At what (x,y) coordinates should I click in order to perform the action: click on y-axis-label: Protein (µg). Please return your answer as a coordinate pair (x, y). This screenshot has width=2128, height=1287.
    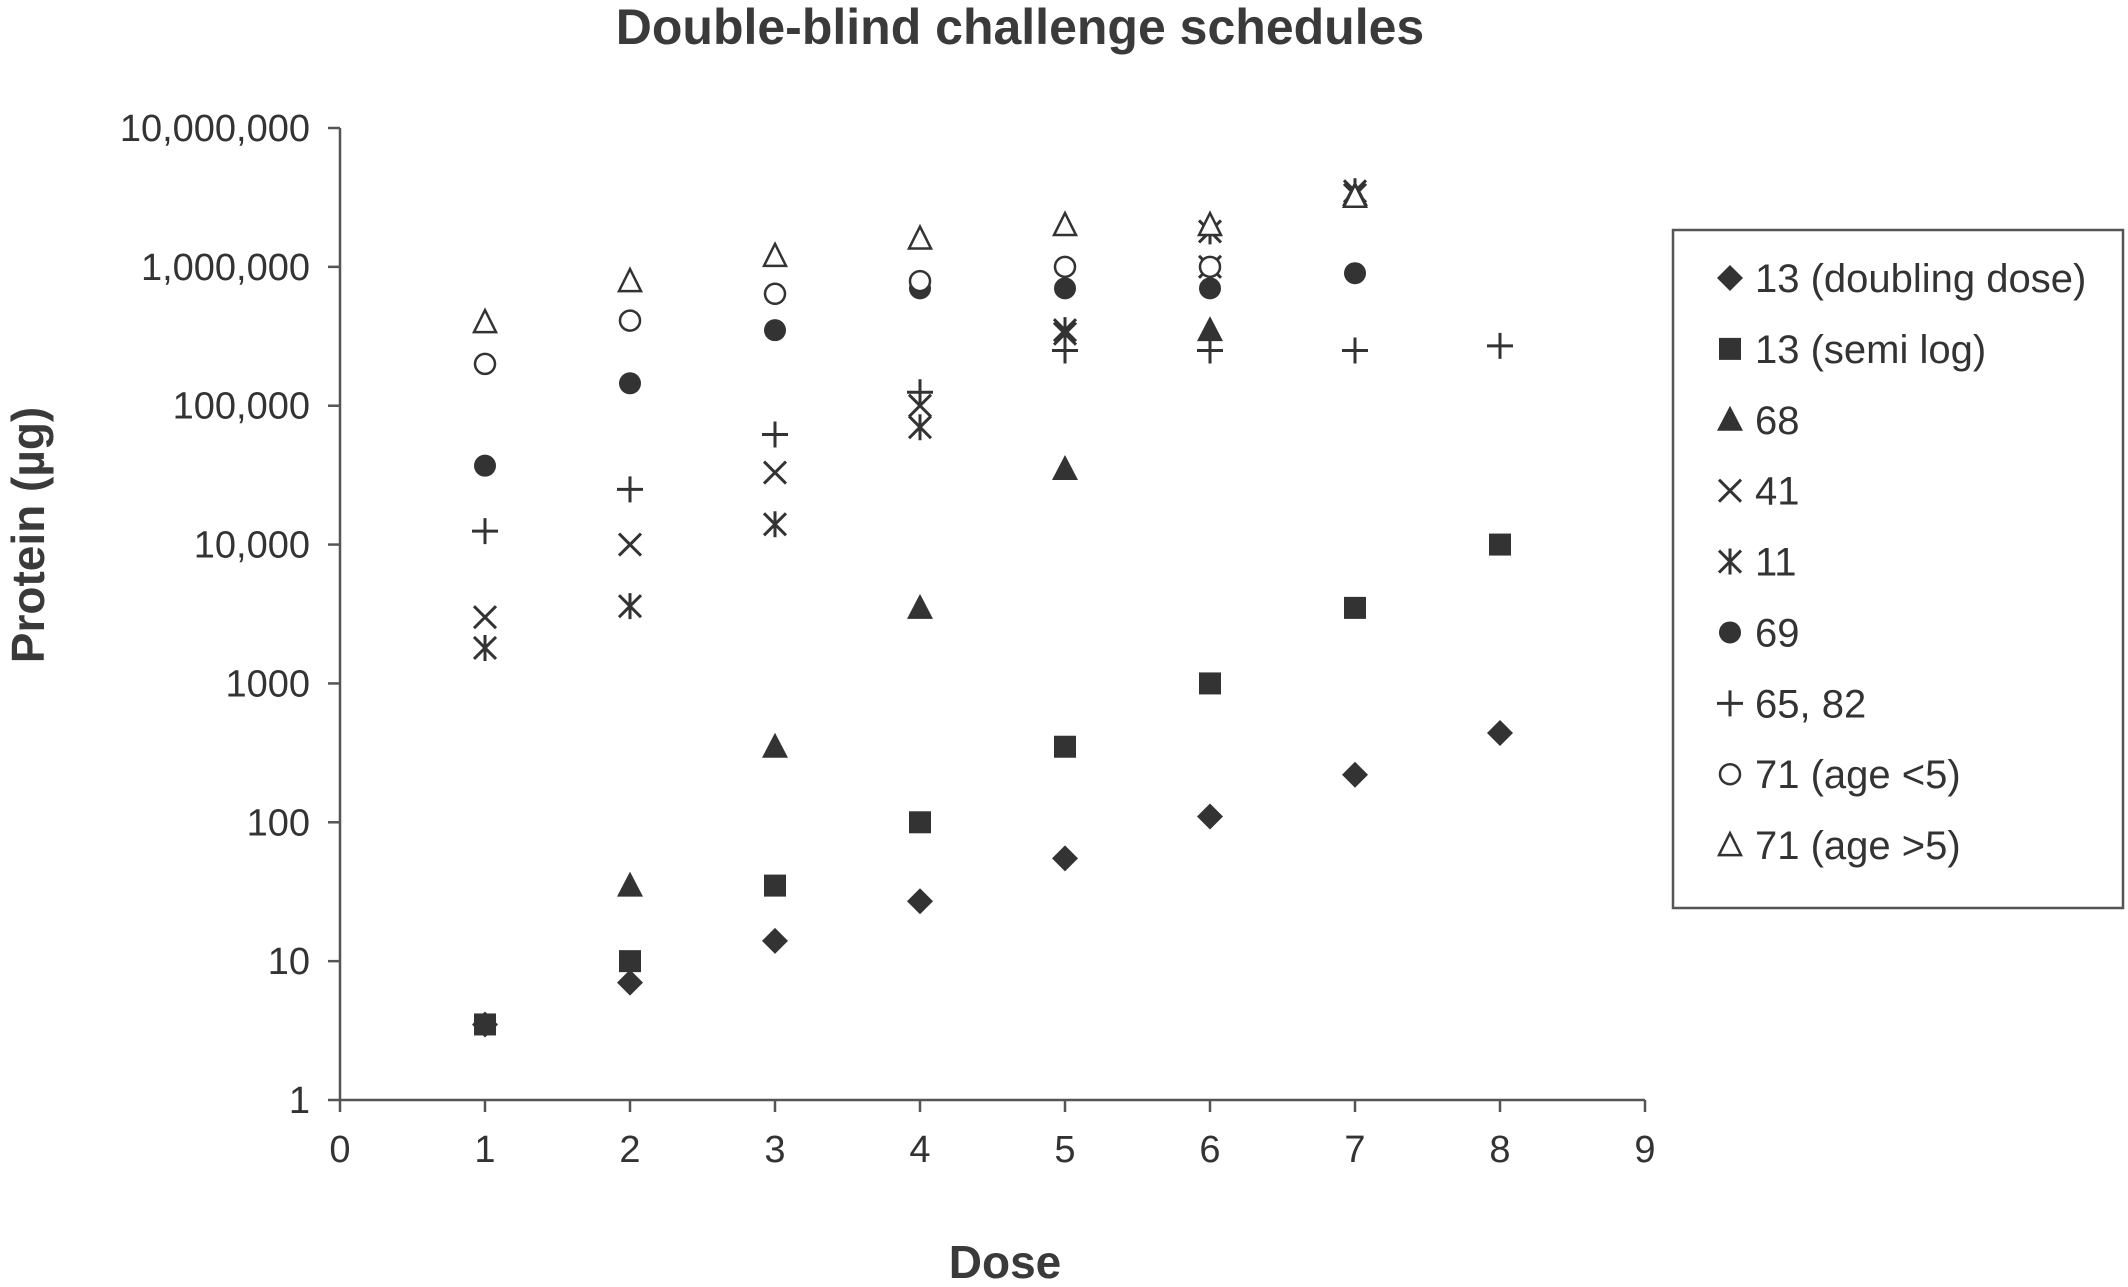
    Looking at the image, I should click on (28, 535).